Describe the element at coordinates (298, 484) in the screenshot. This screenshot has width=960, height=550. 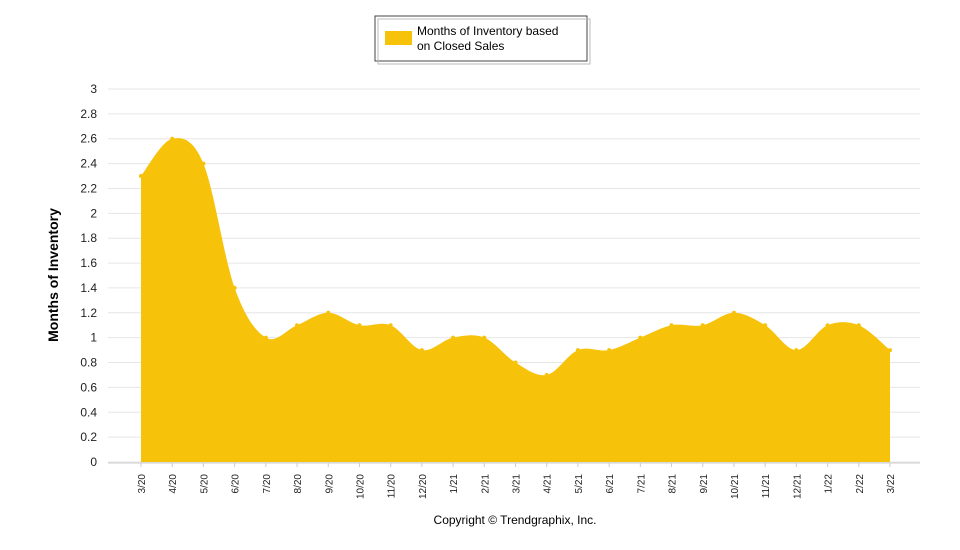
I see `x-tick-label: 8/20` at that location.